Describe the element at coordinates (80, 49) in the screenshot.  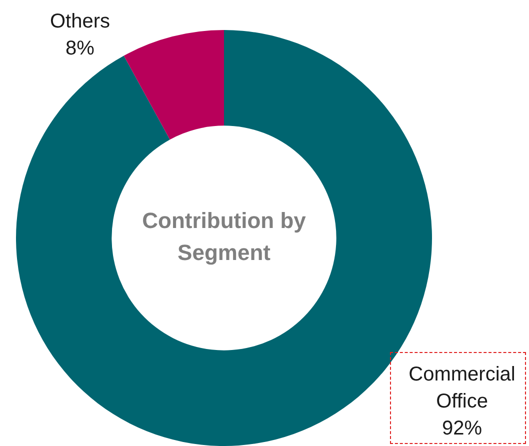
I see `data-label: 8%` at that location.